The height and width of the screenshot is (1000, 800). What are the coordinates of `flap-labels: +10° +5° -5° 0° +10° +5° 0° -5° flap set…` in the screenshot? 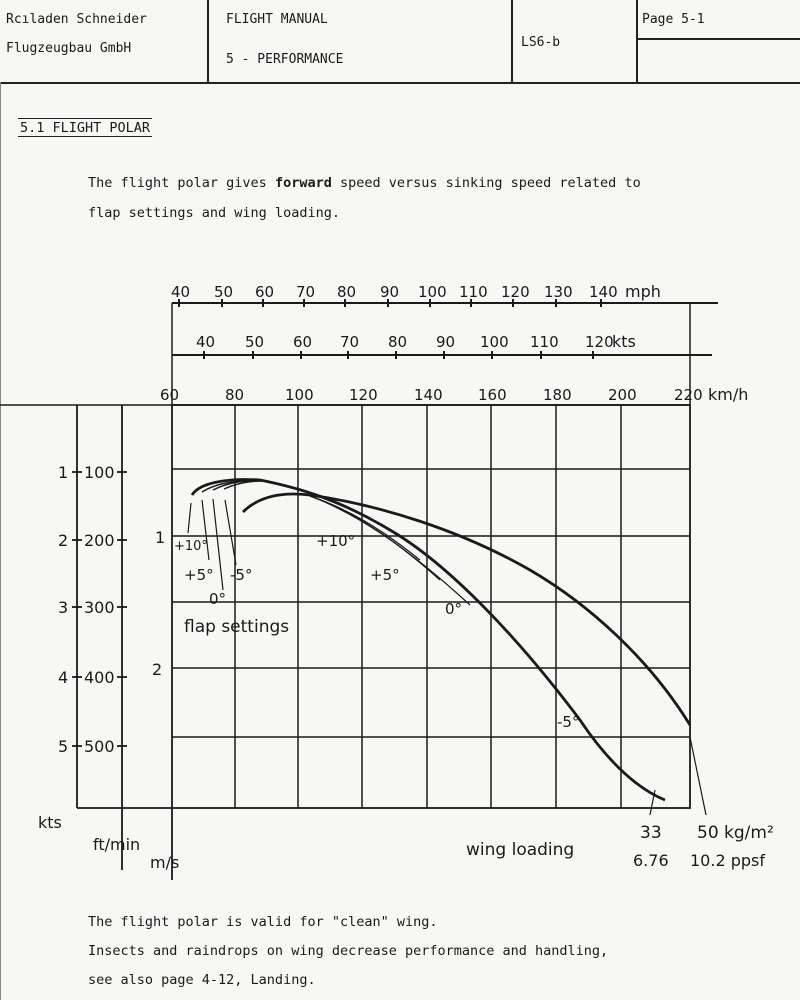 It's located at (376, 631).